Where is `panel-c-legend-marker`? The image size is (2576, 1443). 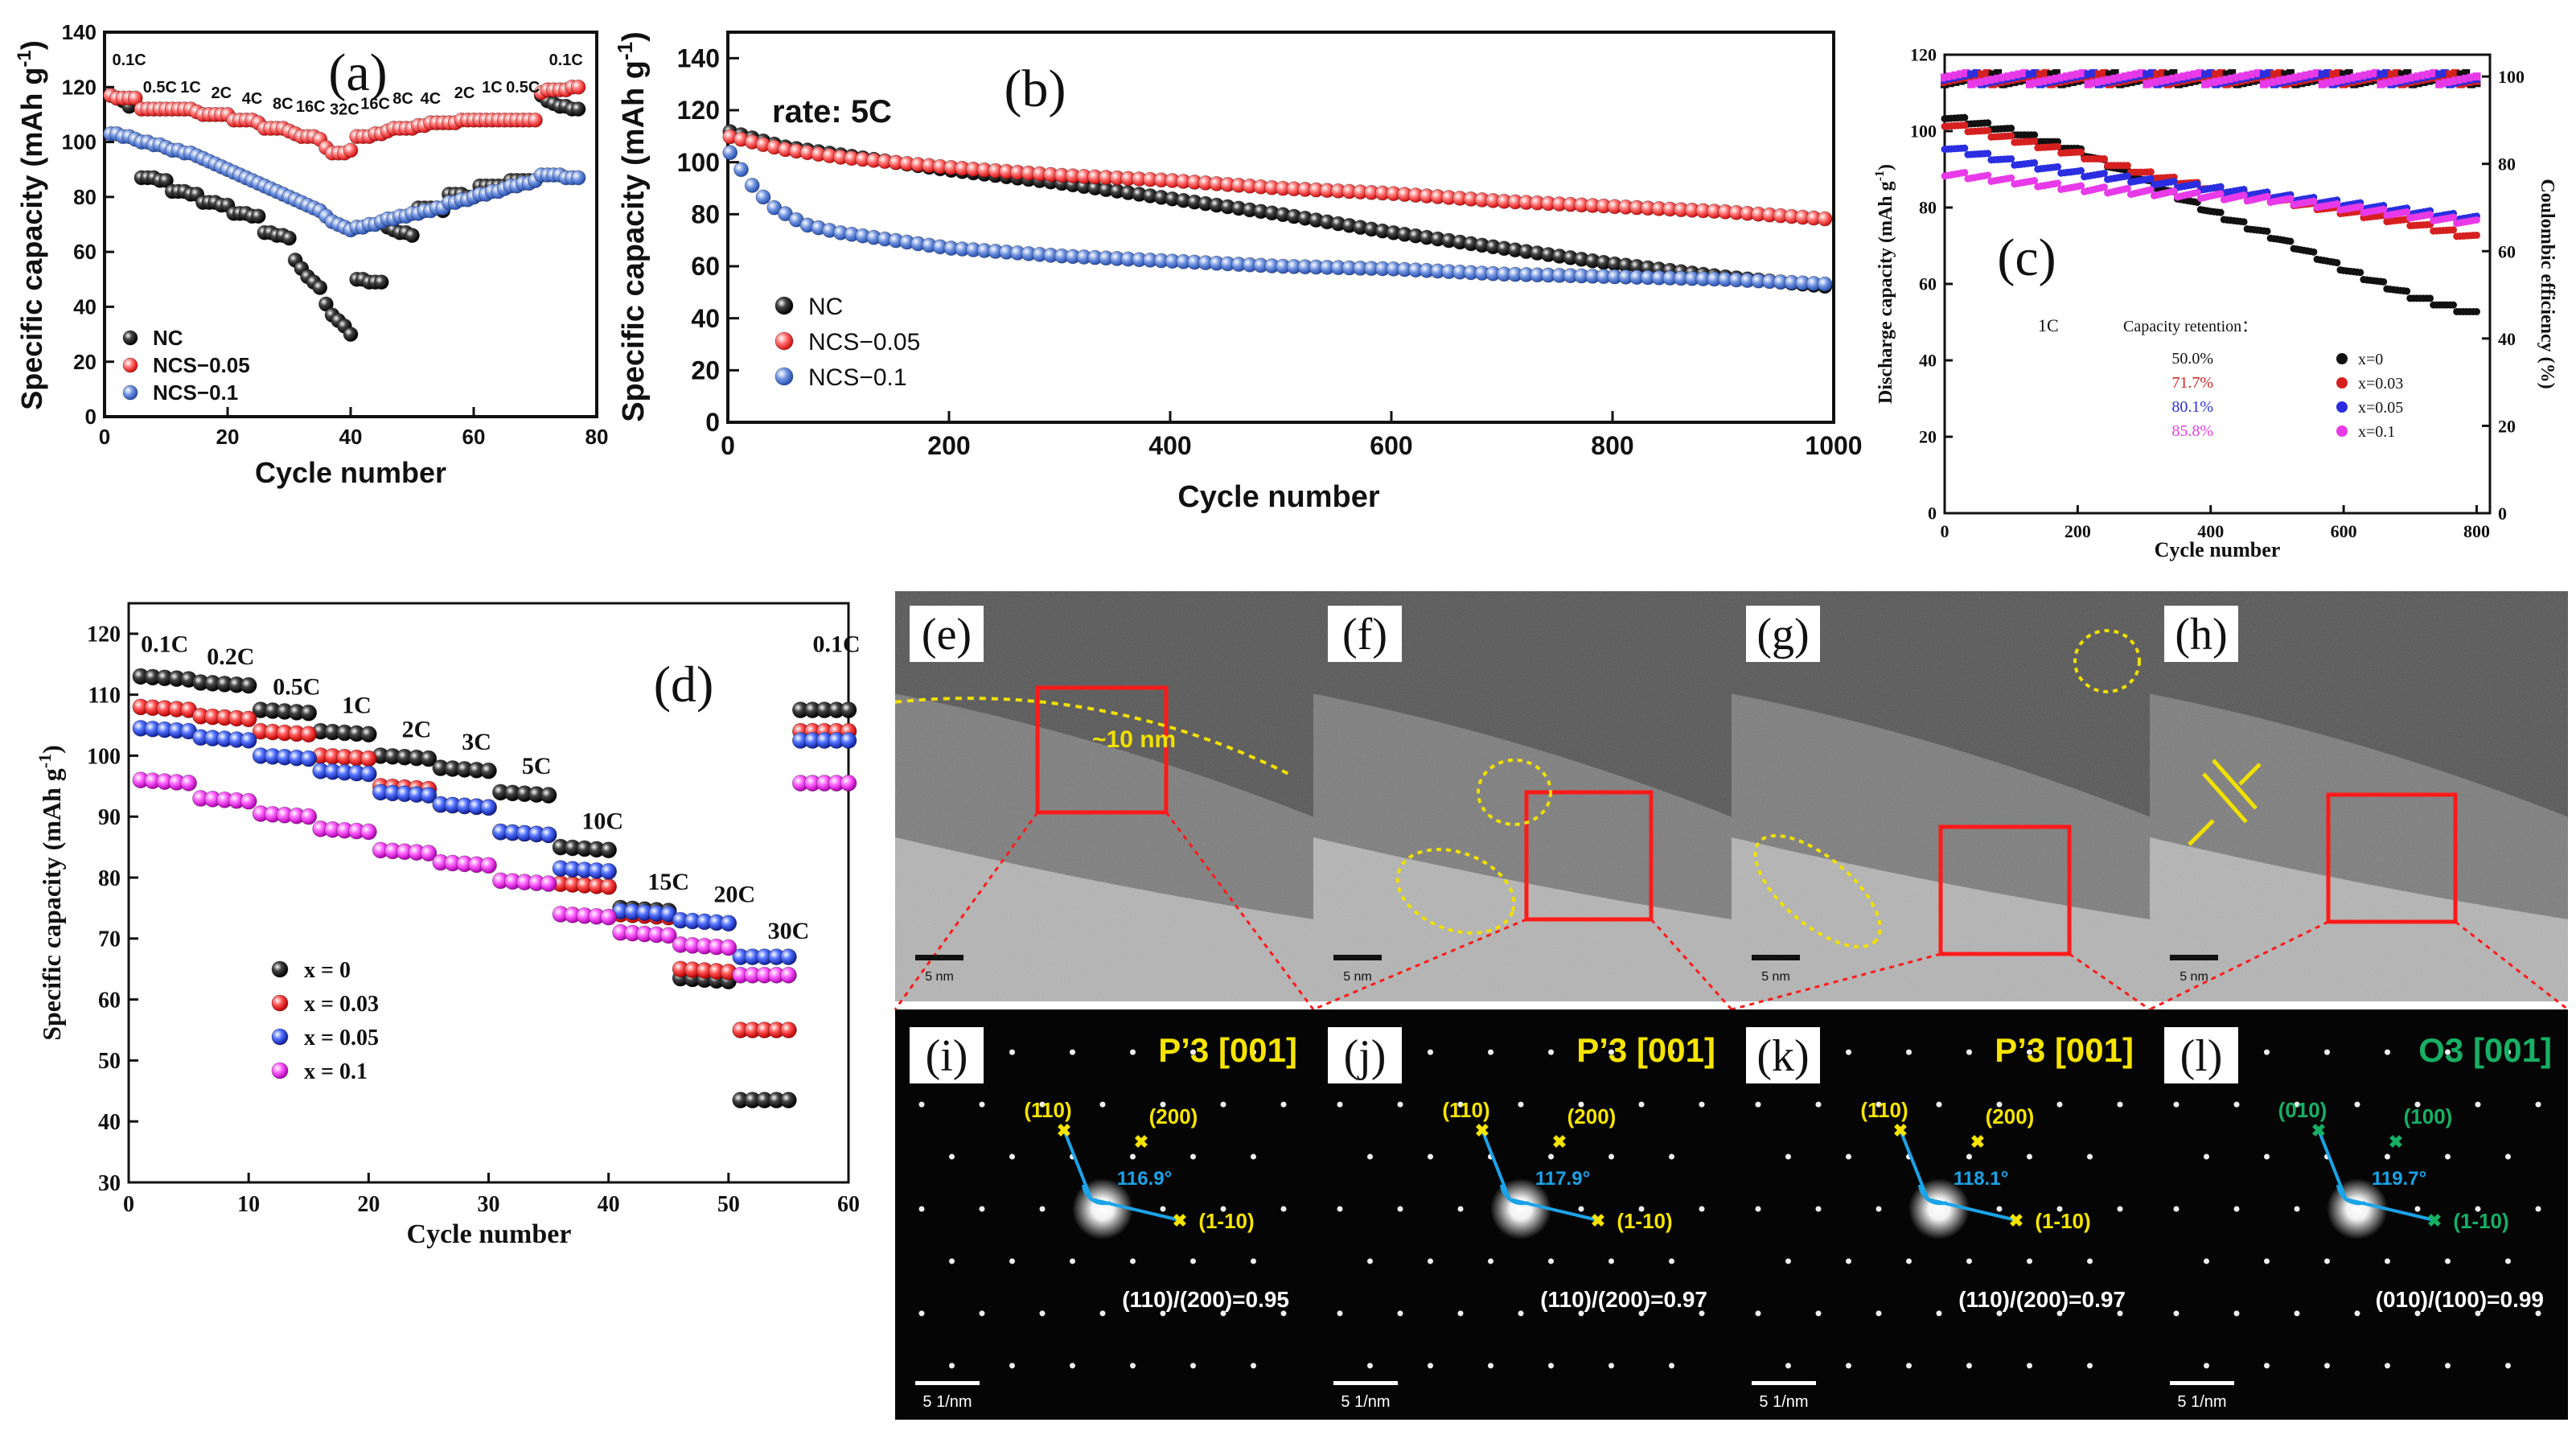 panel-c-legend-marker is located at coordinates (2342, 358).